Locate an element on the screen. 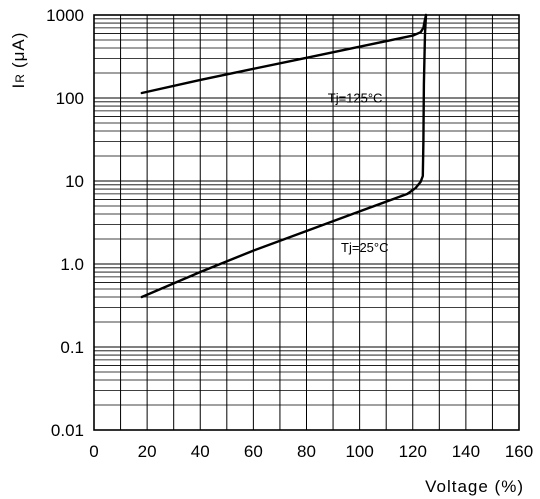 The image size is (540, 499). y-tick-label: 1000 is located at coordinates (65, 15).